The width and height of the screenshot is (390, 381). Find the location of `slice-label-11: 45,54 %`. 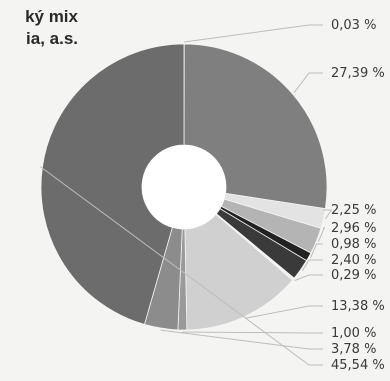

slice-label-11: 45,54 % is located at coordinates (358, 365).